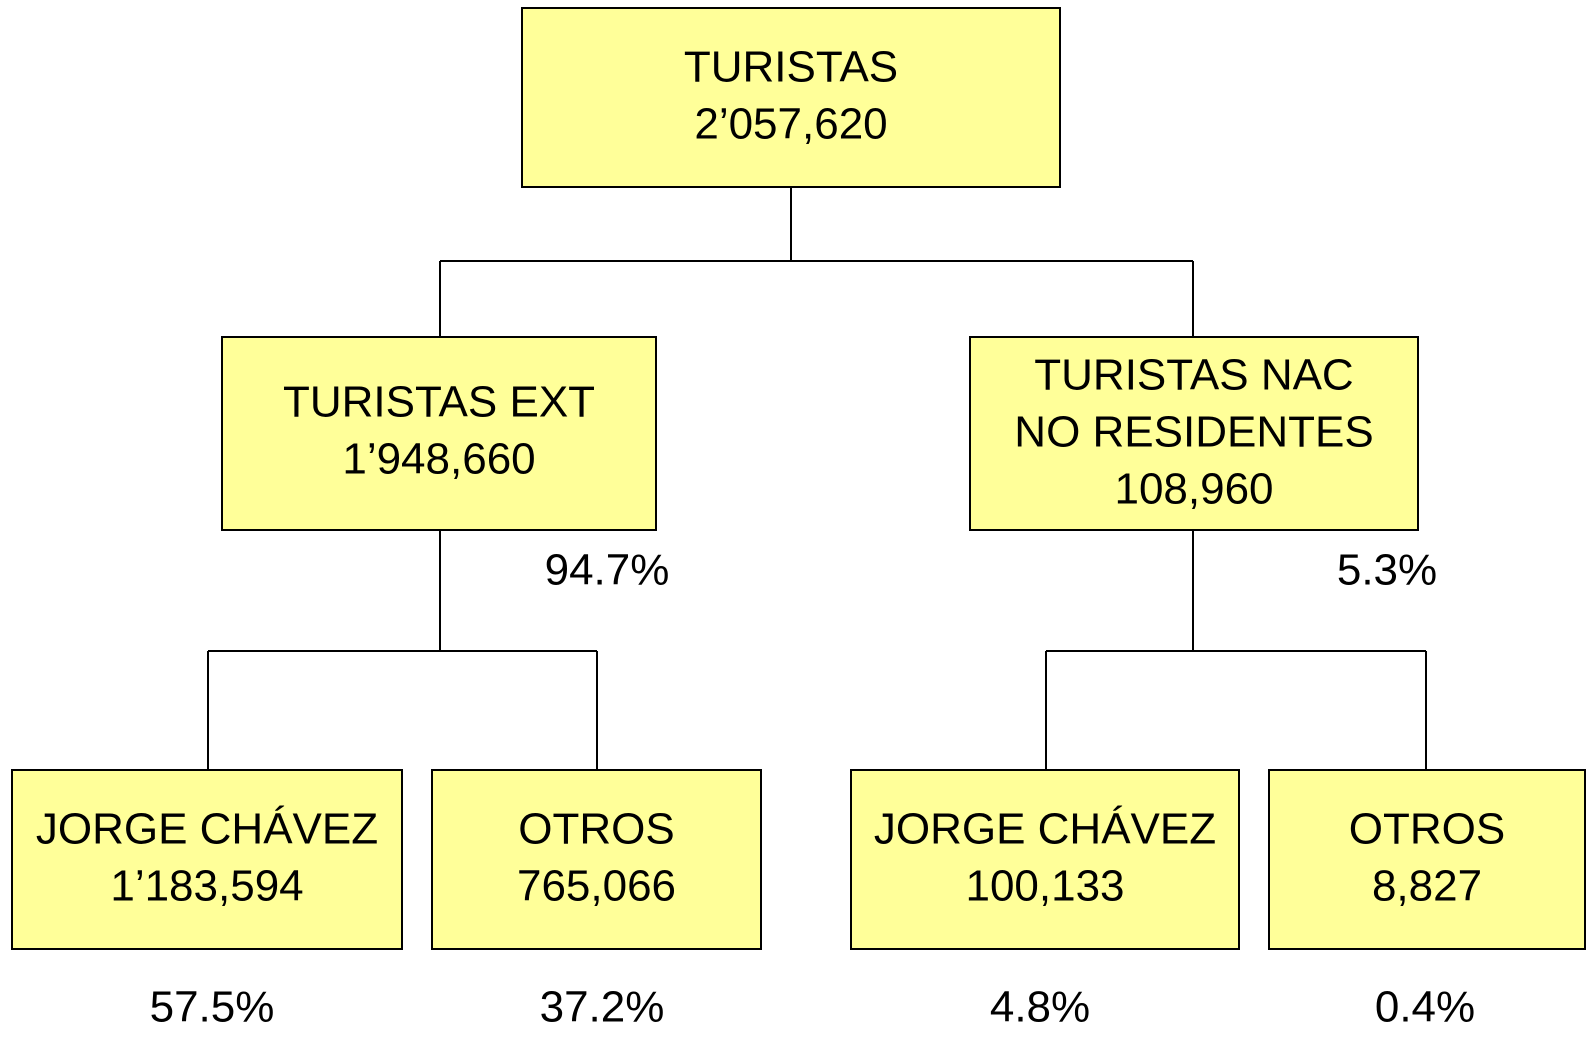 The image size is (1586, 1042). I want to click on node-value: 2’057,620, so click(790, 124).